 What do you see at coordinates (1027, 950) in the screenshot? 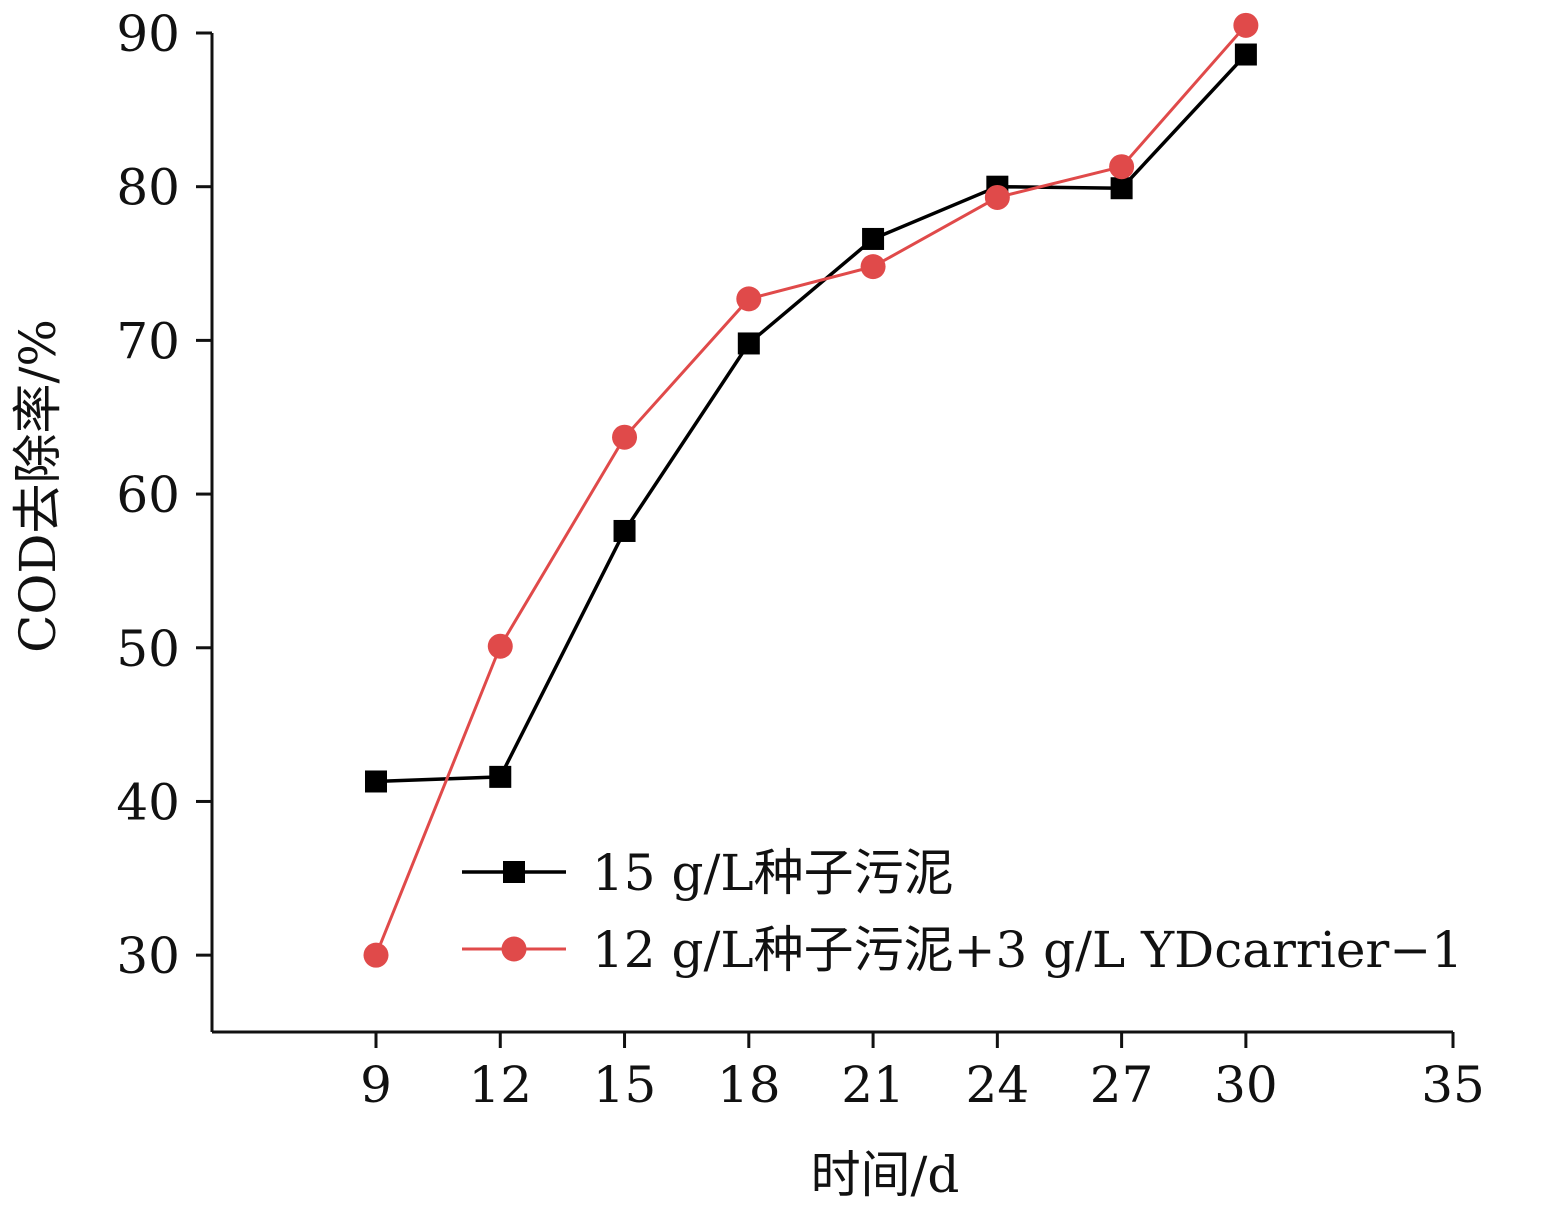
I see `legend-label: 12 g/L种子污泥+3 g/L YDcarrier−1` at bounding box center [1027, 950].